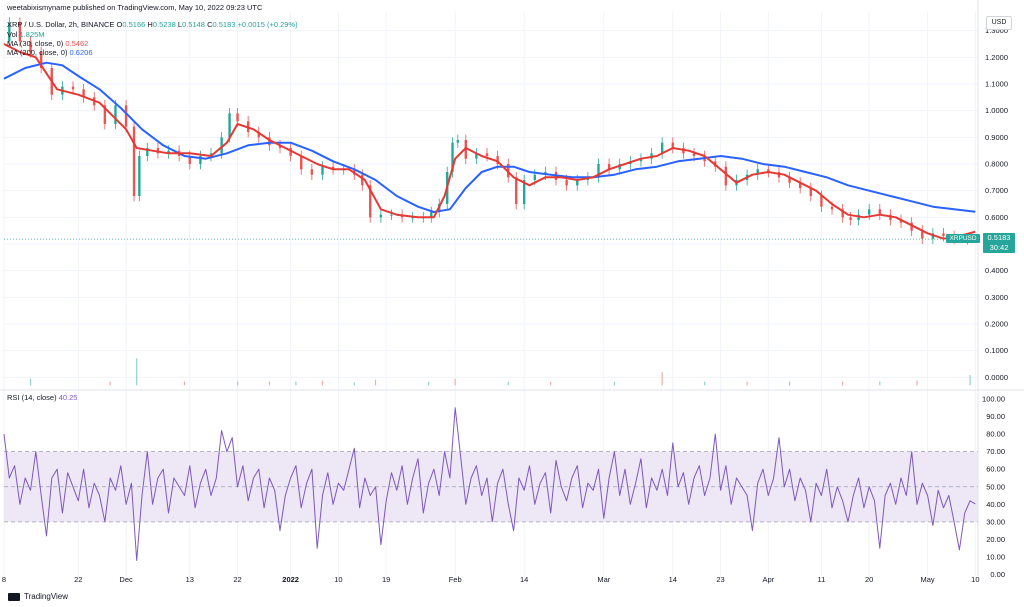  Describe the element at coordinates (4, 579) in the screenshot. I see `x-tick-label: 8` at that location.